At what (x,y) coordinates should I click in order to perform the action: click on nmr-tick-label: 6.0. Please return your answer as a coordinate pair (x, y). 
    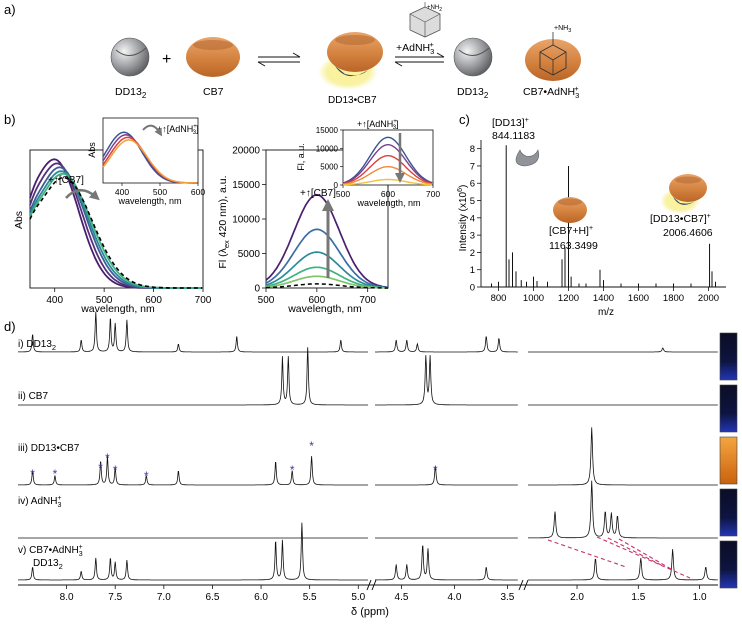
    Looking at the image, I should click on (261, 597).